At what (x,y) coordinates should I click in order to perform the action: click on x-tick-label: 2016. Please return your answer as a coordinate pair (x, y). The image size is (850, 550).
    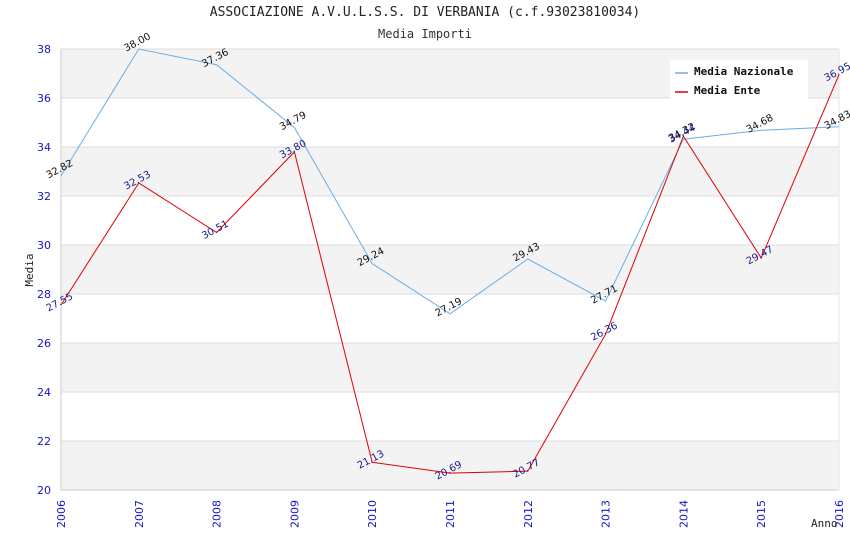
    Looking at the image, I should click on (839, 514).